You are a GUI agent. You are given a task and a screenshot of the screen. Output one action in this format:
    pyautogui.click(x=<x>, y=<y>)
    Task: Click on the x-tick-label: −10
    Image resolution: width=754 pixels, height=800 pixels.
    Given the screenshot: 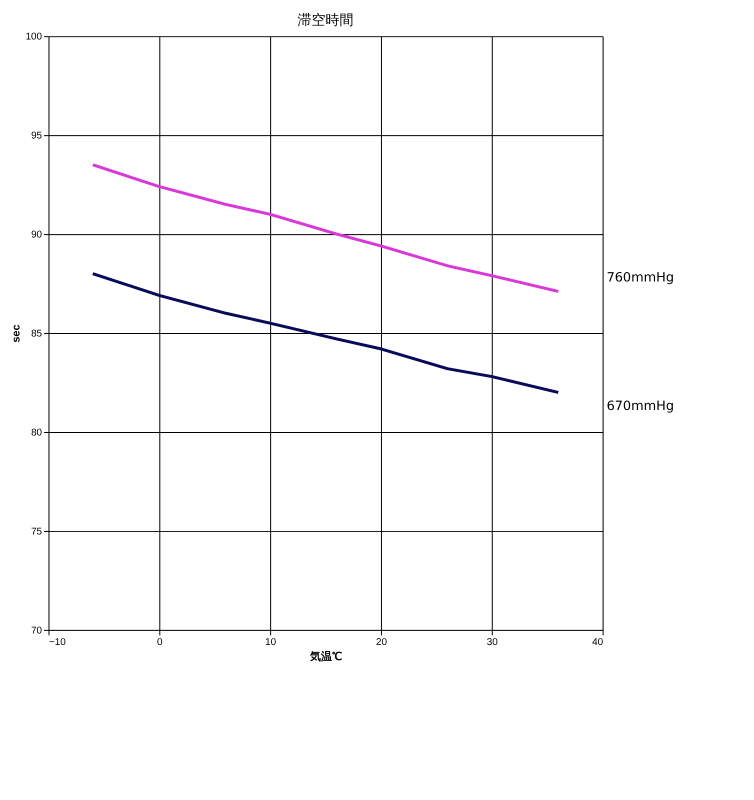 What is the action you would take?
    pyautogui.click(x=57, y=642)
    